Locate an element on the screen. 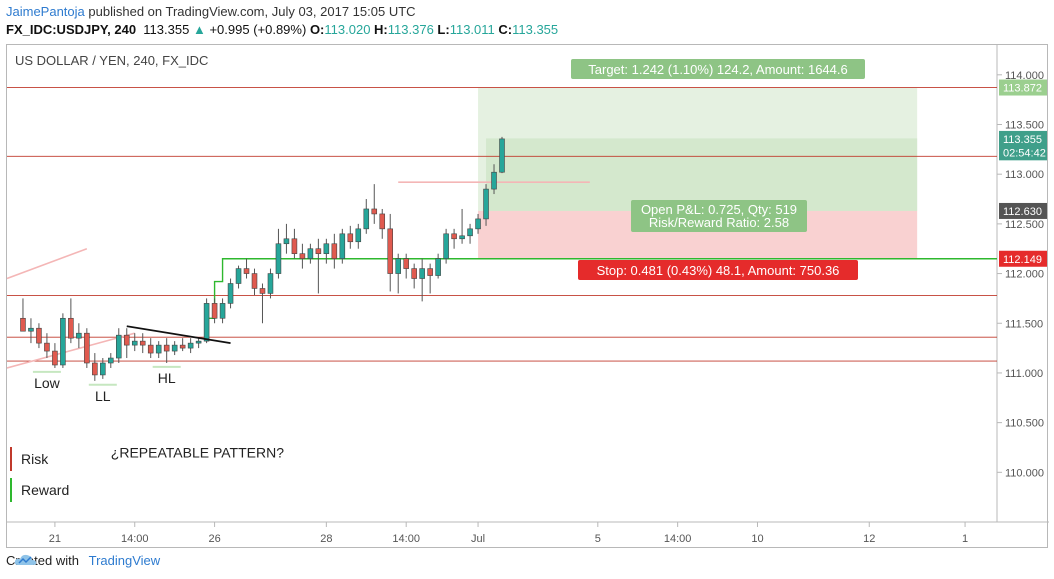  price-tick-label: 110.500 is located at coordinates (1024, 424).